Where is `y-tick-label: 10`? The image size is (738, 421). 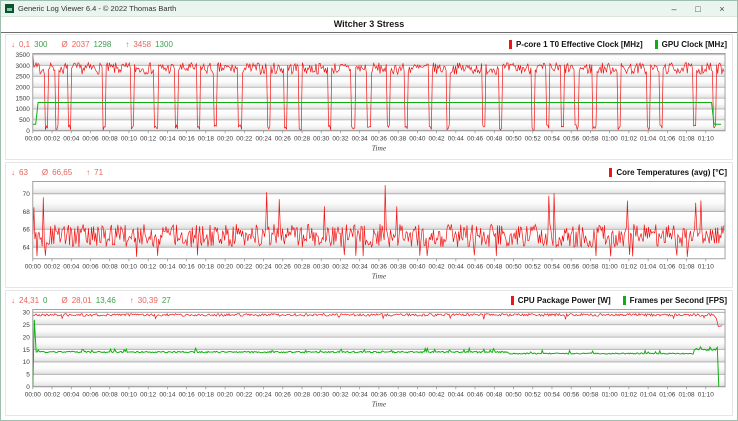 y-tick-label: 10 is located at coordinates (27, 362).